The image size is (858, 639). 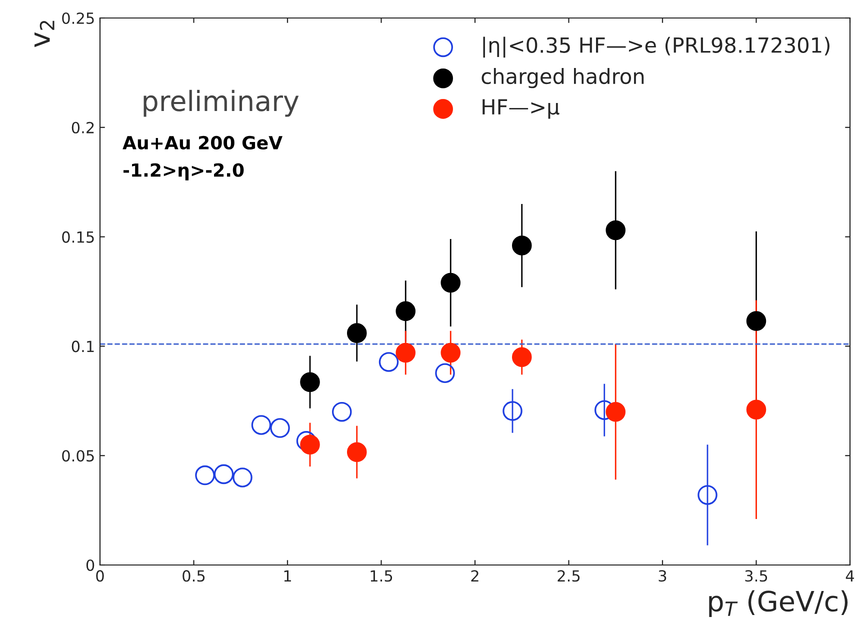 What do you see at coordinates (521, 109) in the screenshot?
I see `legend-label: HF—>μ` at bounding box center [521, 109].